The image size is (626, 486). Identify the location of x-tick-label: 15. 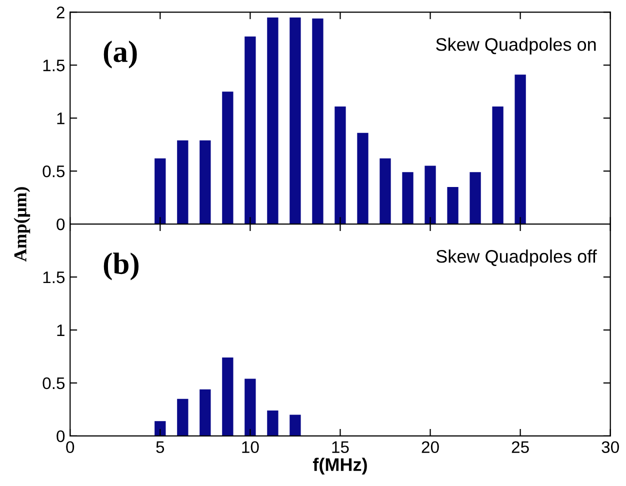
(340, 447).